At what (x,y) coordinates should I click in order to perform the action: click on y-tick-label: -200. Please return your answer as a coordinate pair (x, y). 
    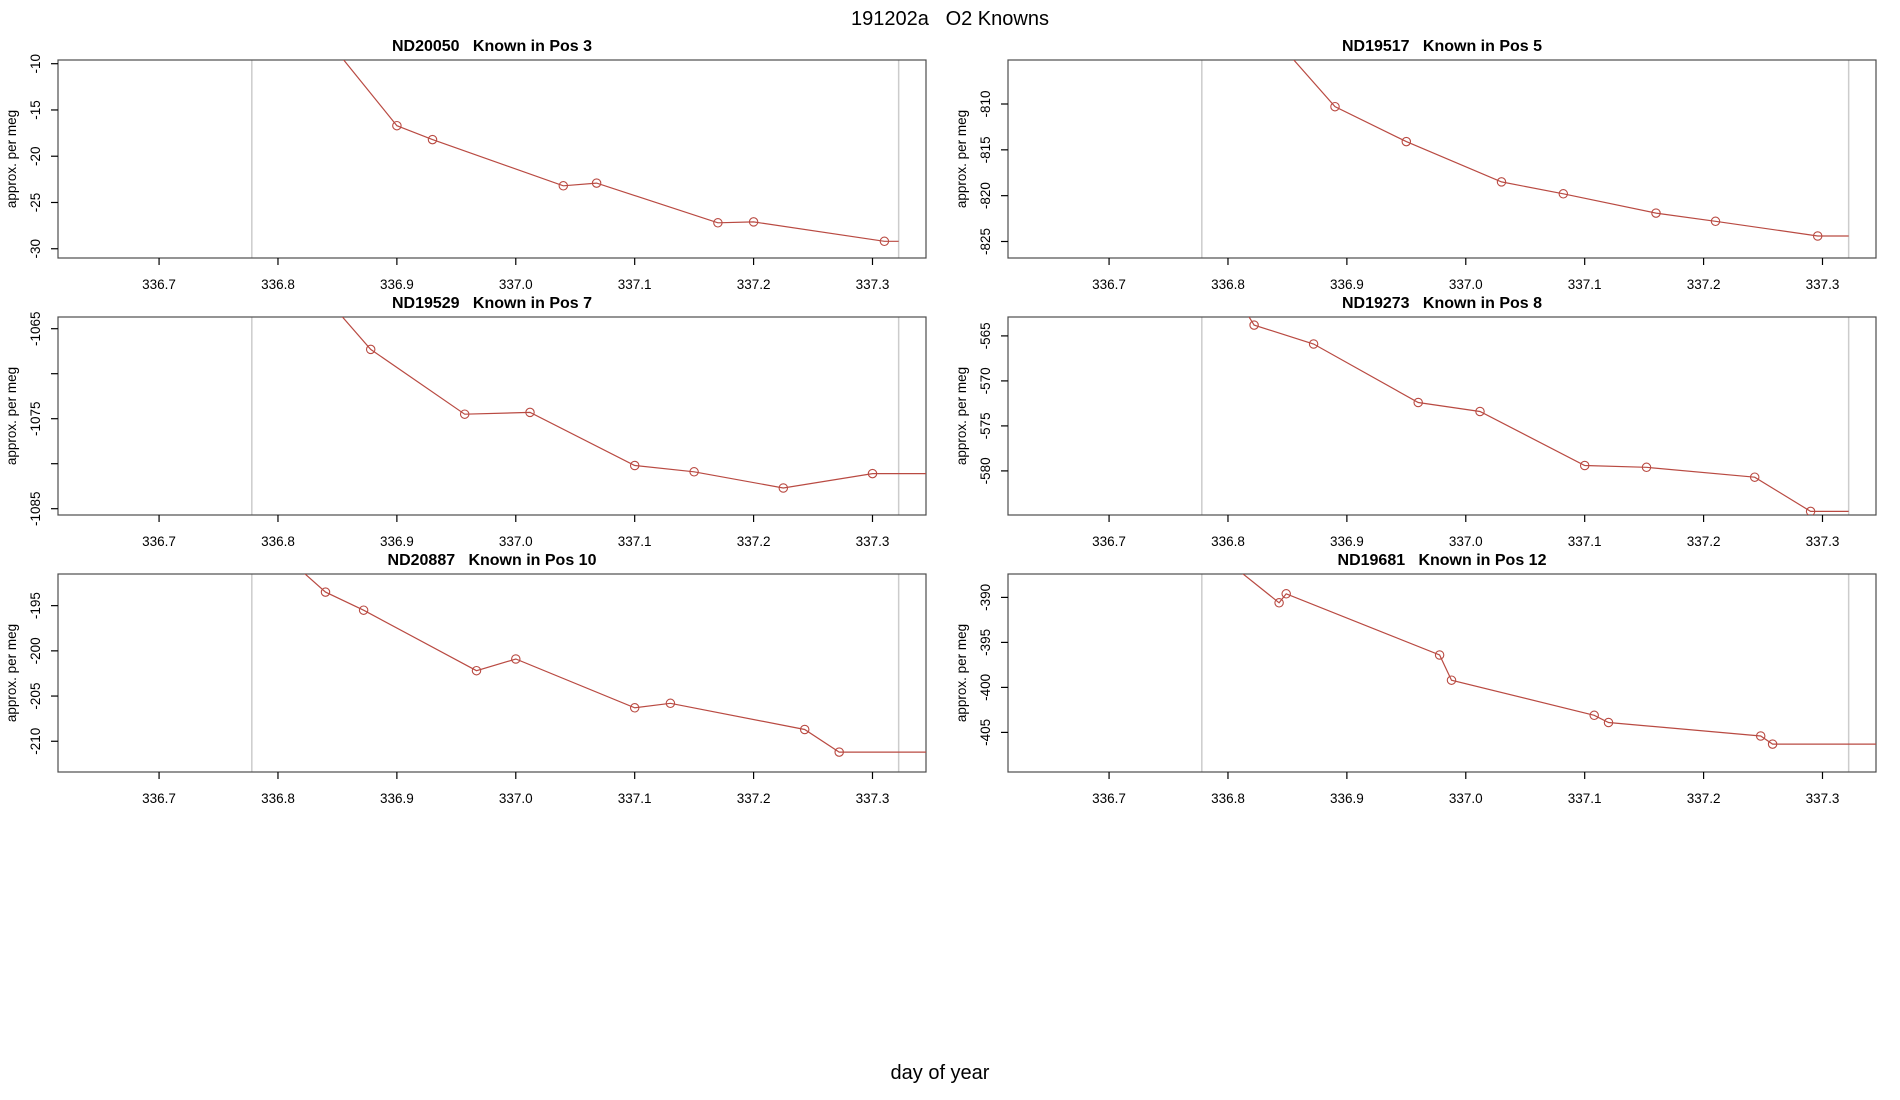
    Looking at the image, I should click on (35, 650).